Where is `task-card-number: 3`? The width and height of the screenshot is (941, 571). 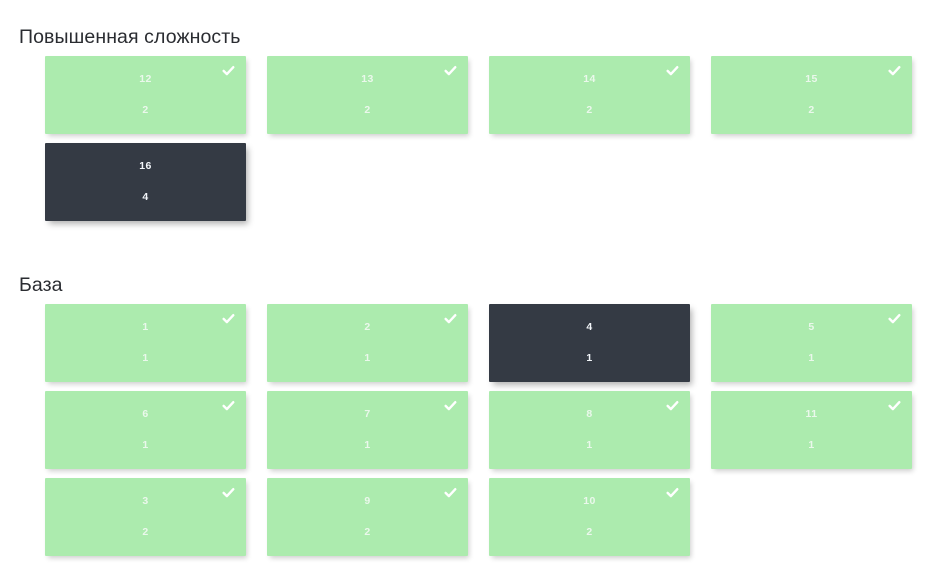
task-card-number: 3 is located at coordinates (145, 501).